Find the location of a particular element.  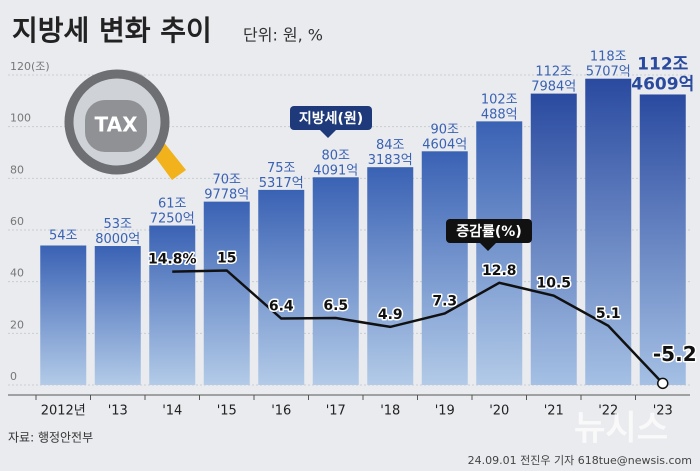

growth-label: 6.5 is located at coordinates (335, 306).